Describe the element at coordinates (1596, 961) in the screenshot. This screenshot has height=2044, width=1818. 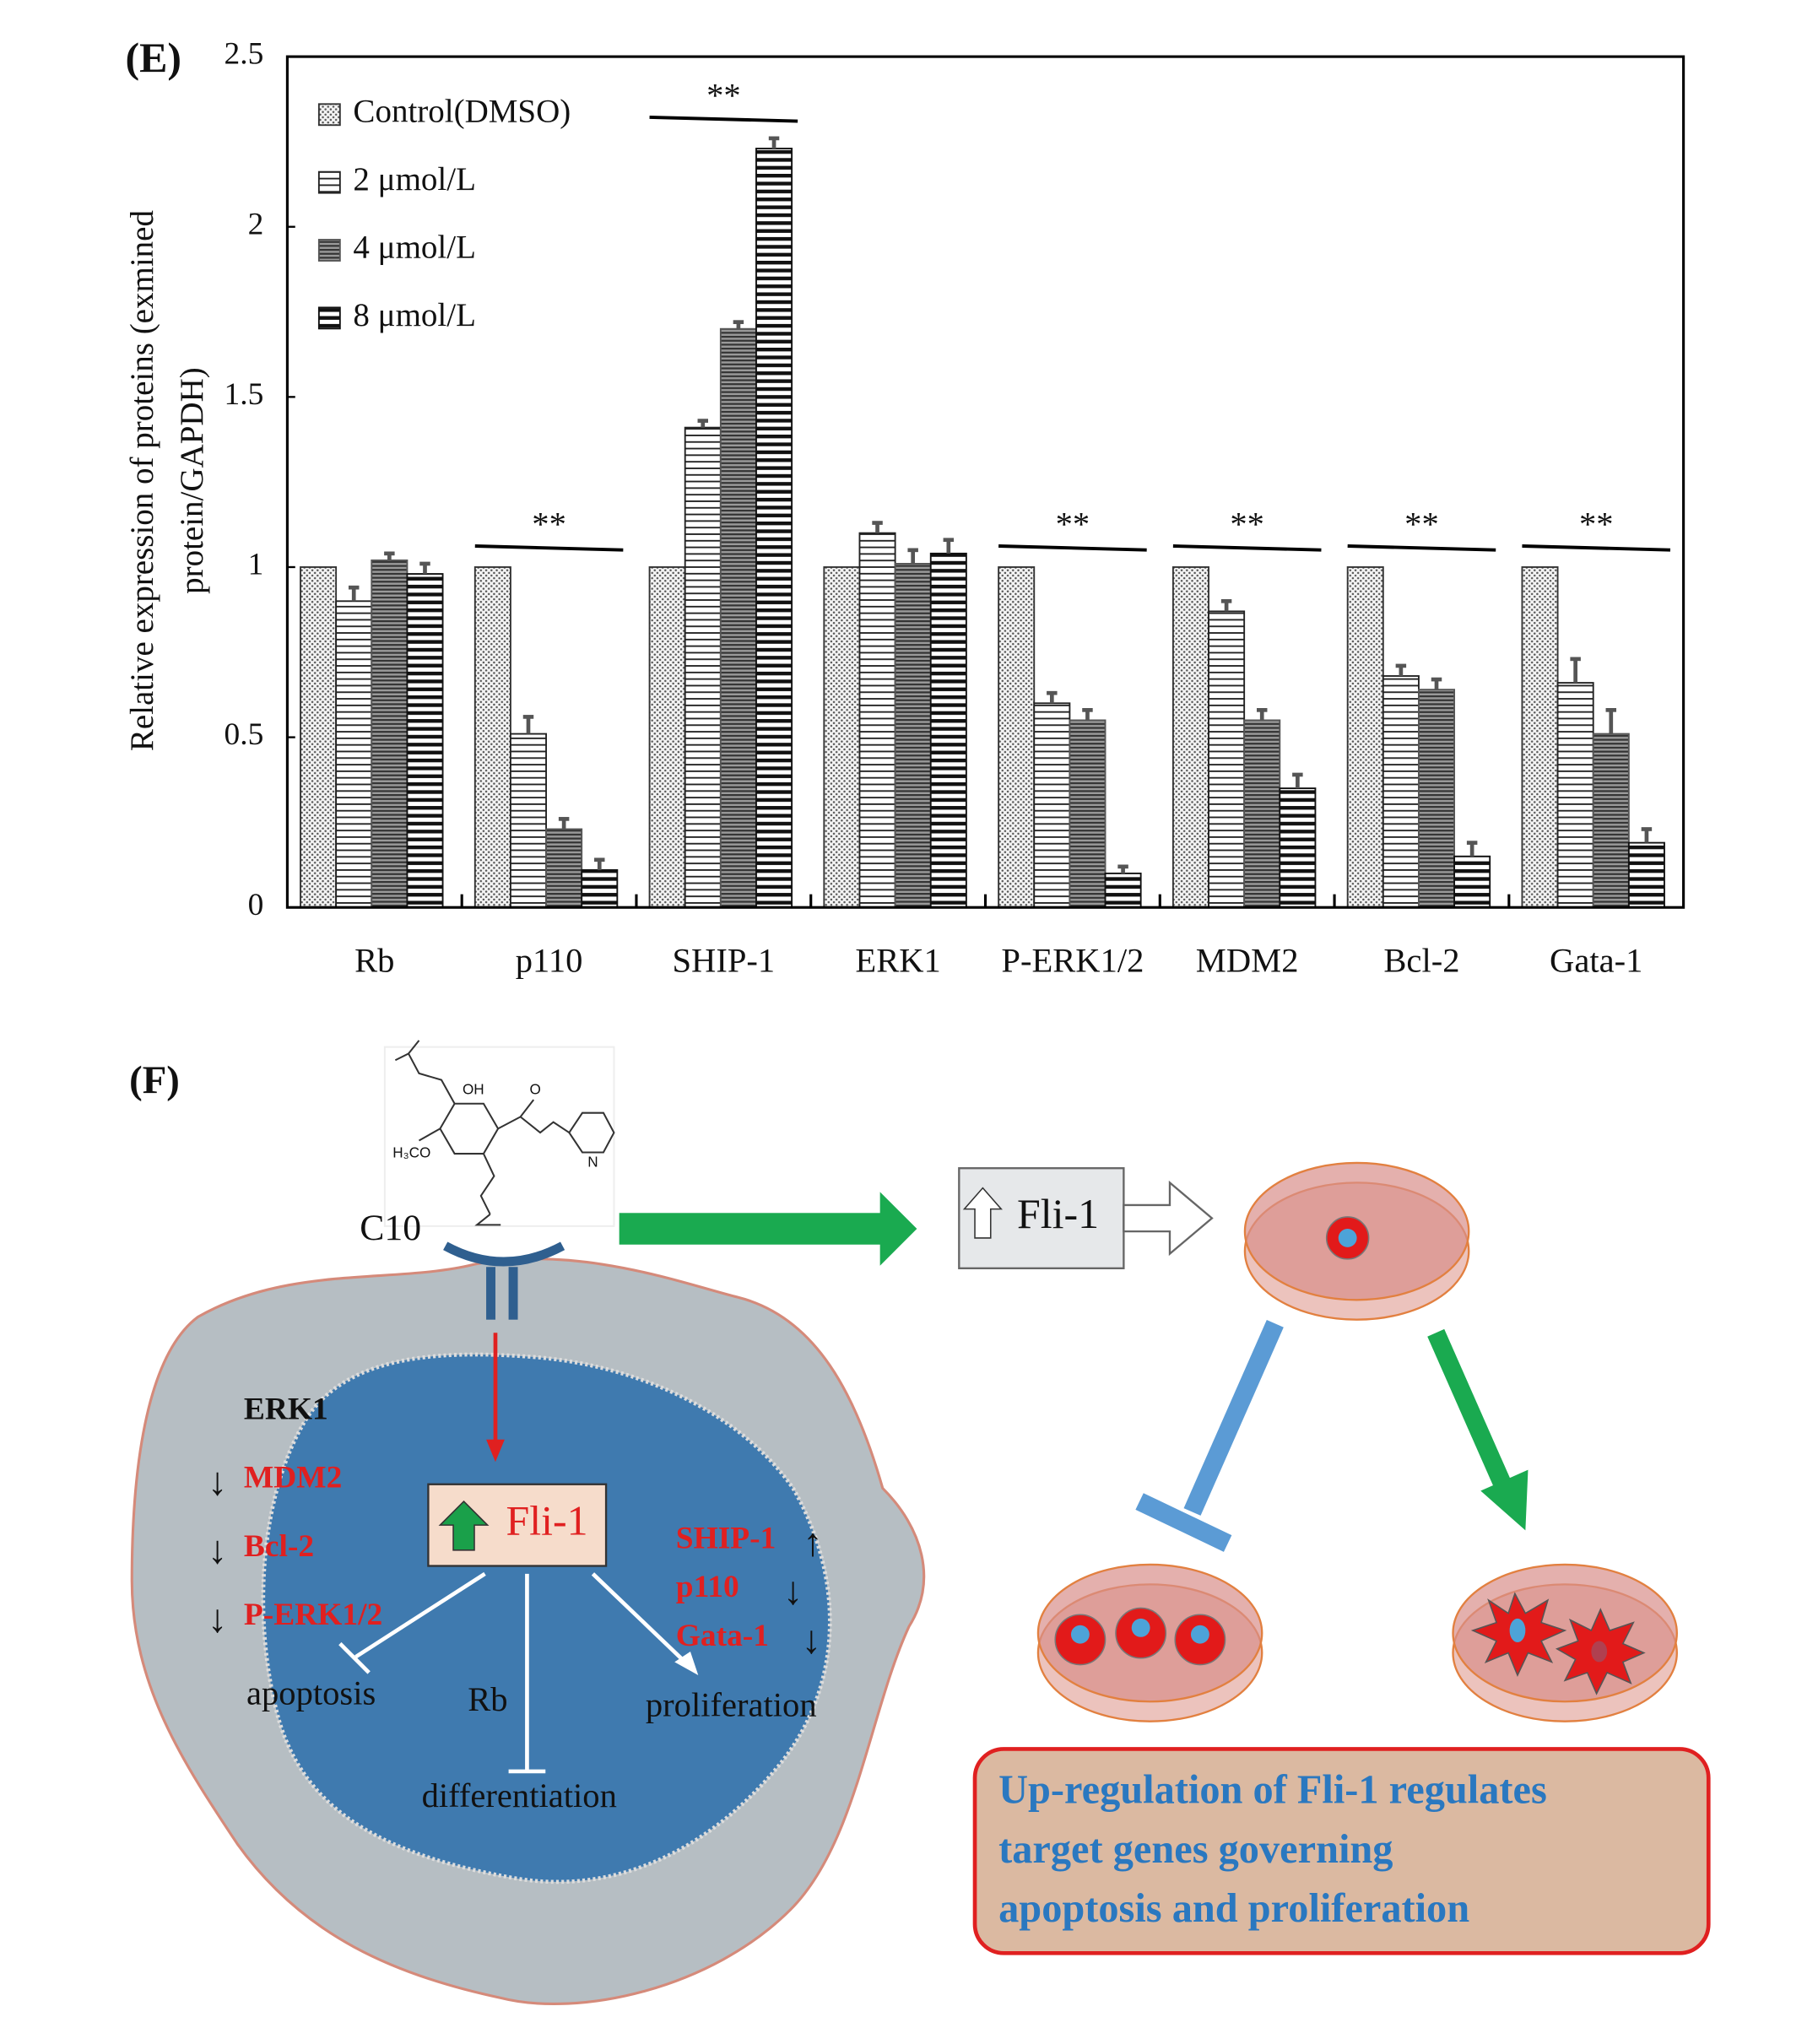
I see `x-tick-label: Gata-1` at that location.